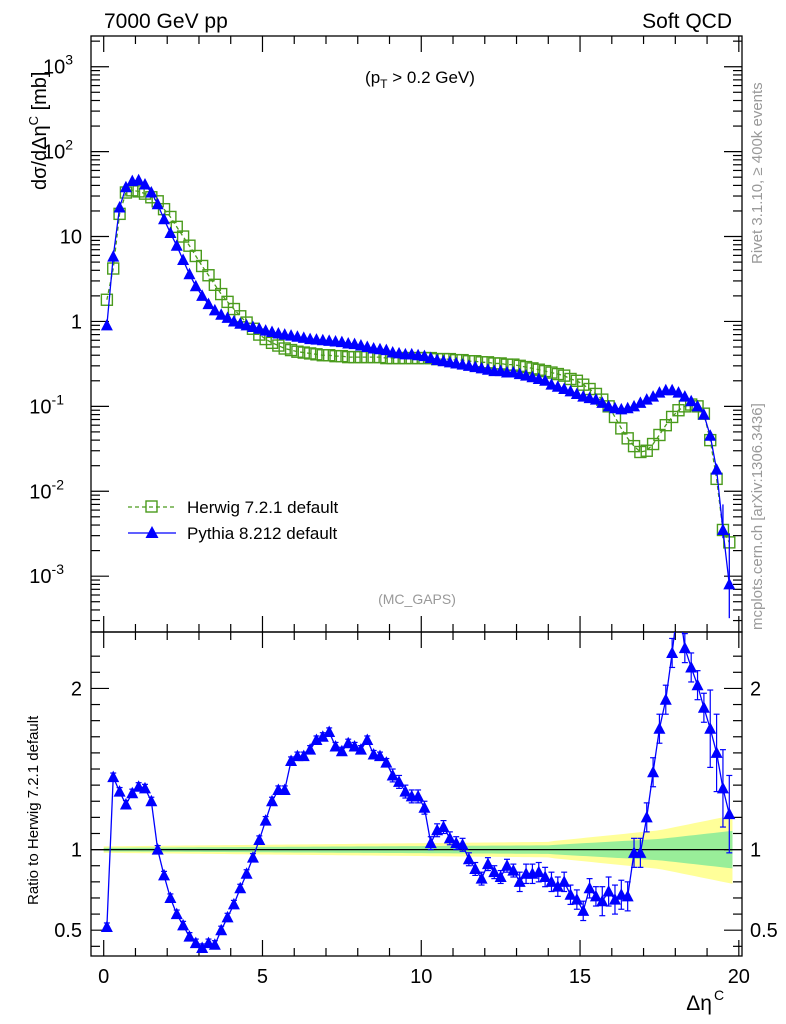 This screenshot has height=1024, width=786. Describe the element at coordinates (46, 404) in the screenshot. I see `y-tick-label-main: 10⁻¹` at that location.